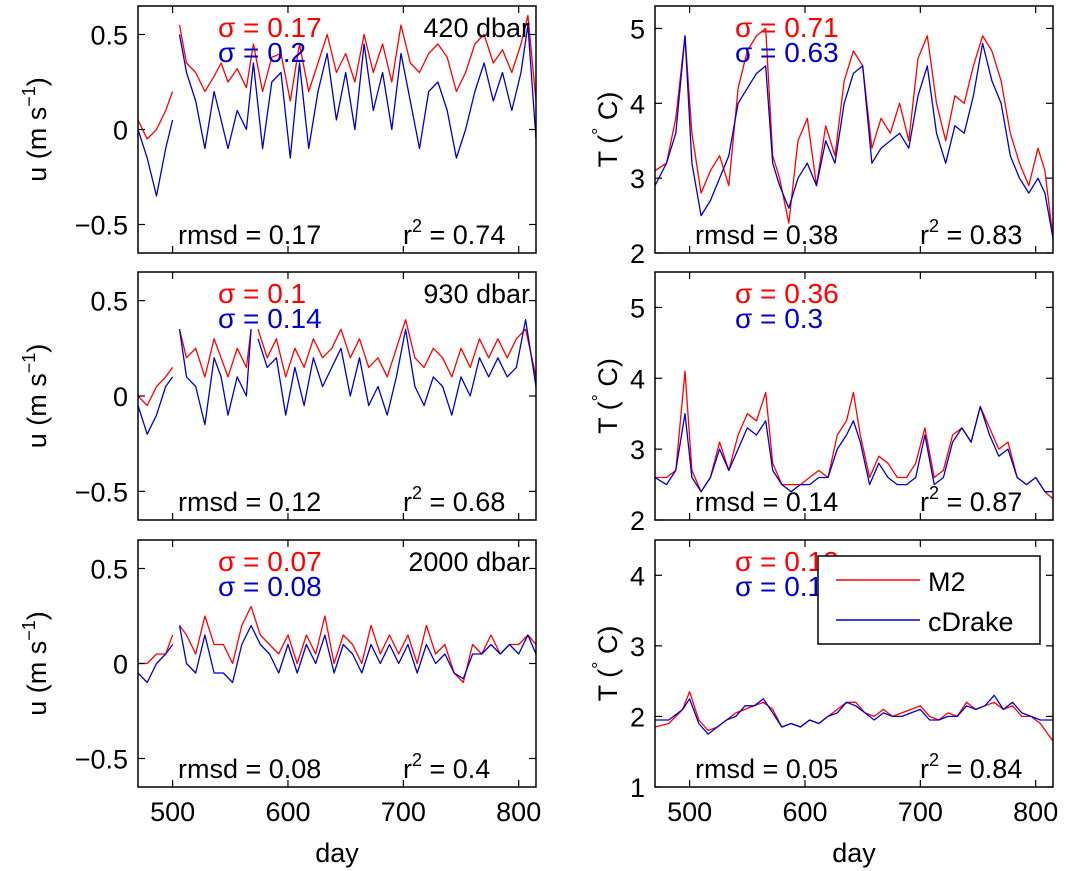 The height and width of the screenshot is (871, 1066). Describe the element at coordinates (787, 52) in the screenshot. I see `sigma-cdrake-label: σ = 0.63` at that location.